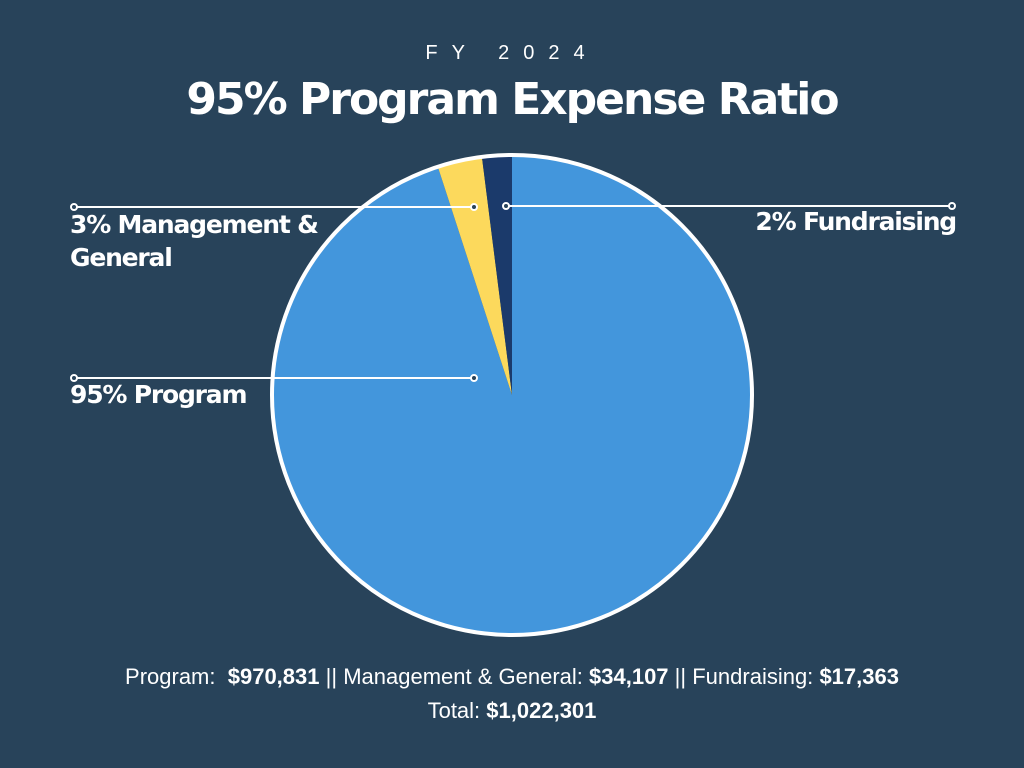  What do you see at coordinates (856, 221) in the screenshot?
I see `slice-label: 2% Fundraising` at bounding box center [856, 221].